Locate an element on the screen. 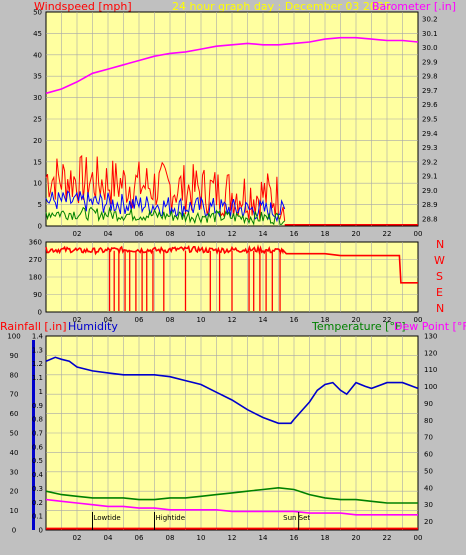 This screenshot has height=555, width=466. temp-y-tick: 90 is located at coordinates (428, 404).